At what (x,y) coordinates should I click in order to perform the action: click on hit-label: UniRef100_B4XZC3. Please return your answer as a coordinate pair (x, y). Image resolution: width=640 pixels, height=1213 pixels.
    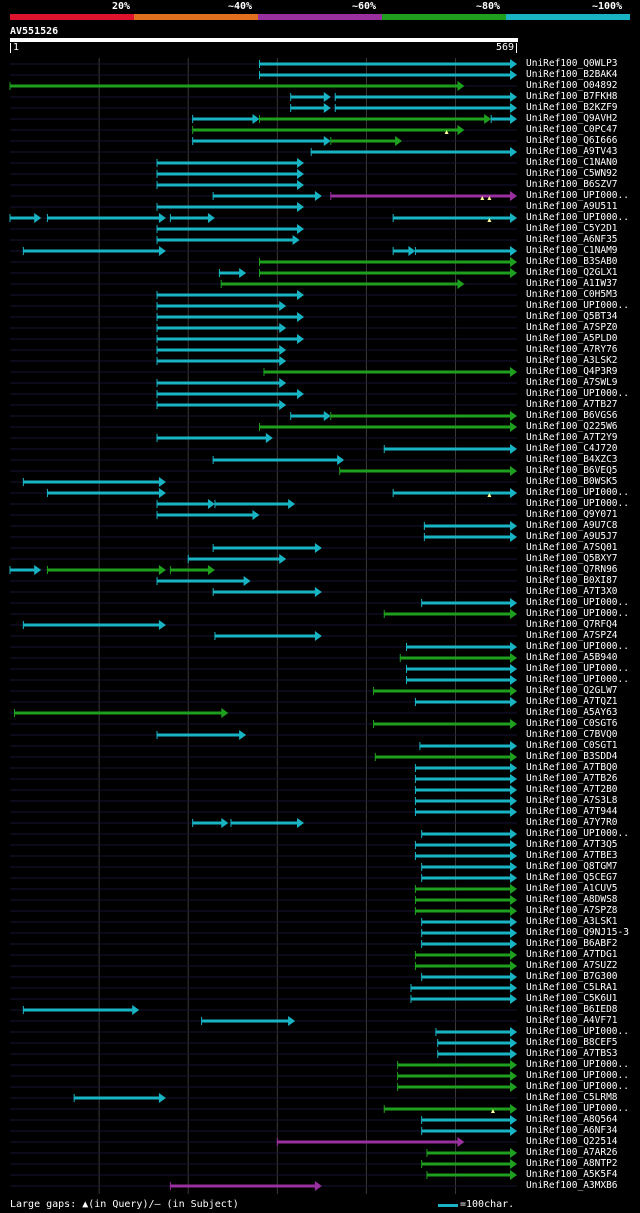
    Looking at the image, I should click on (572, 459).